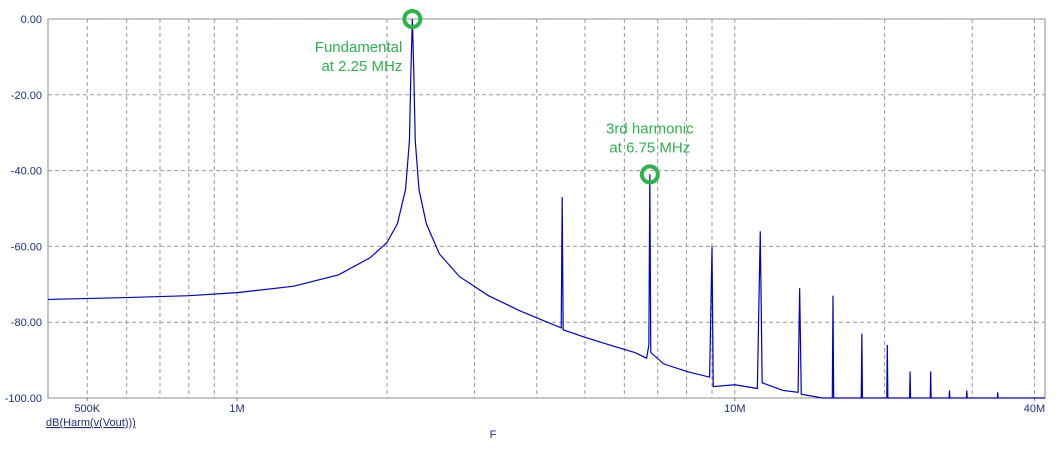 The image size is (1060, 453). What do you see at coordinates (26, 172) in the screenshot?
I see `y-tick-label: -40.00` at bounding box center [26, 172].